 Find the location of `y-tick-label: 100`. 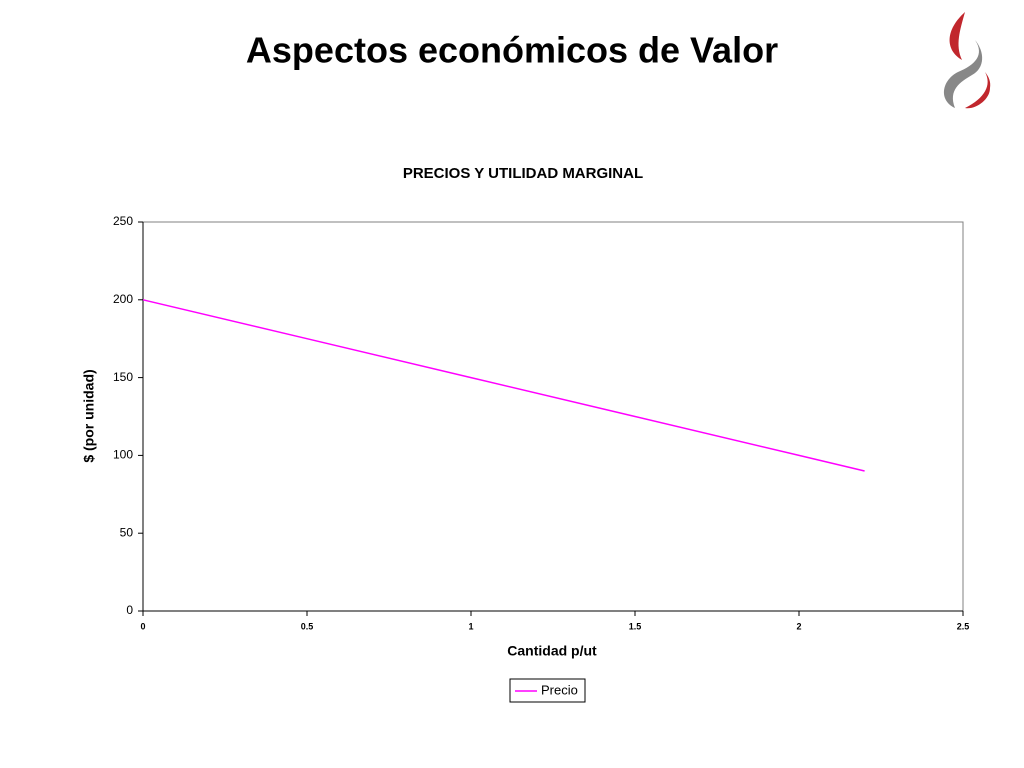

y-tick-label: 100 is located at coordinates (123, 455).